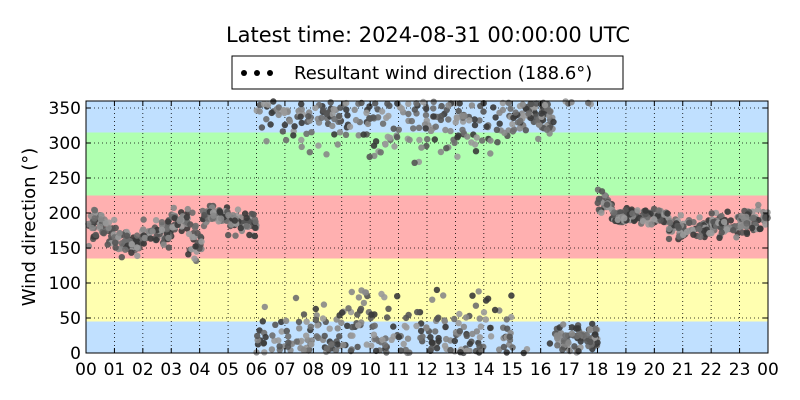 The width and height of the screenshot is (800, 400). What do you see at coordinates (228, 370) in the screenshot?
I see `x-tick-label: 05` at bounding box center [228, 370].